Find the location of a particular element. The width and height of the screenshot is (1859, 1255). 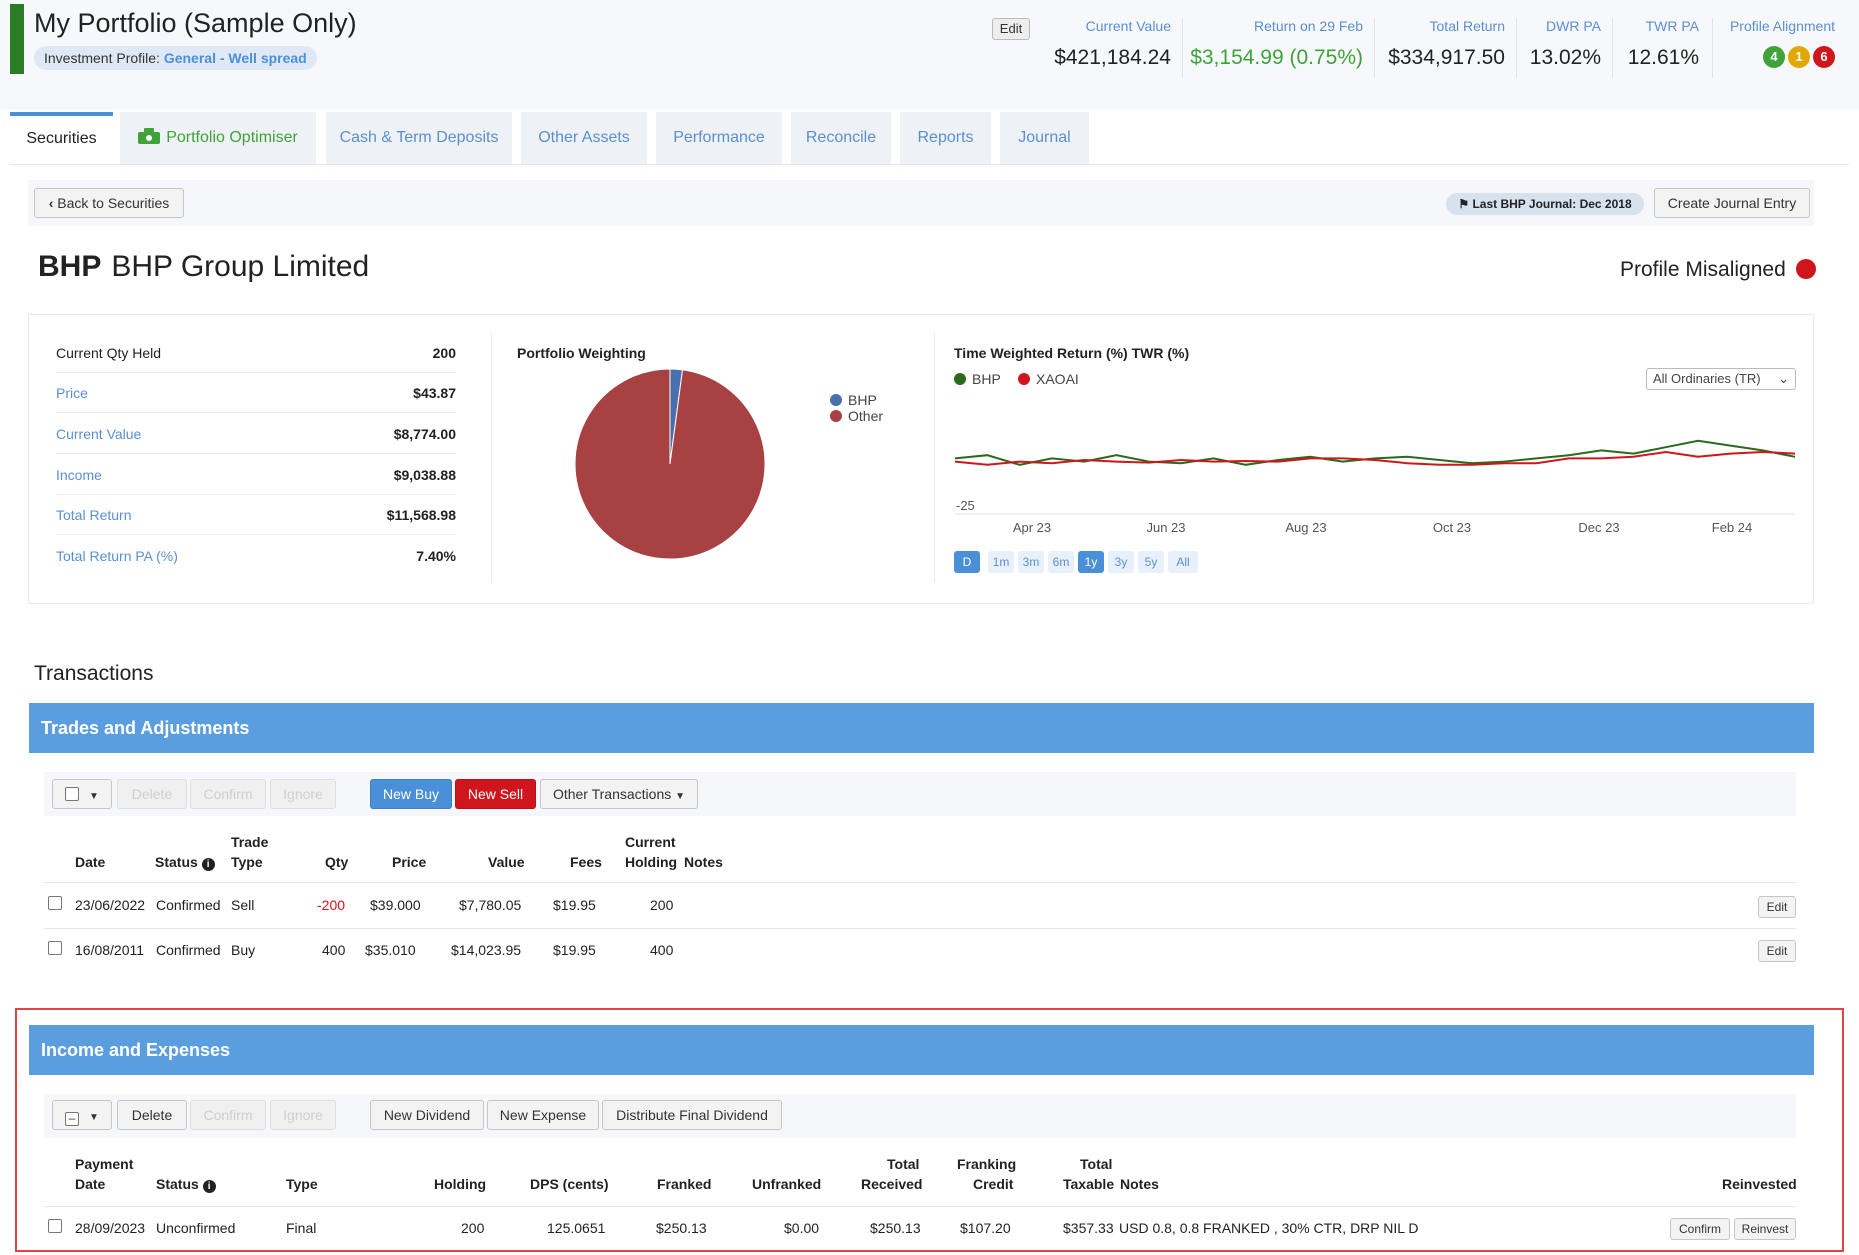

summary-link-total-return: Total Return is located at coordinates (94, 515).